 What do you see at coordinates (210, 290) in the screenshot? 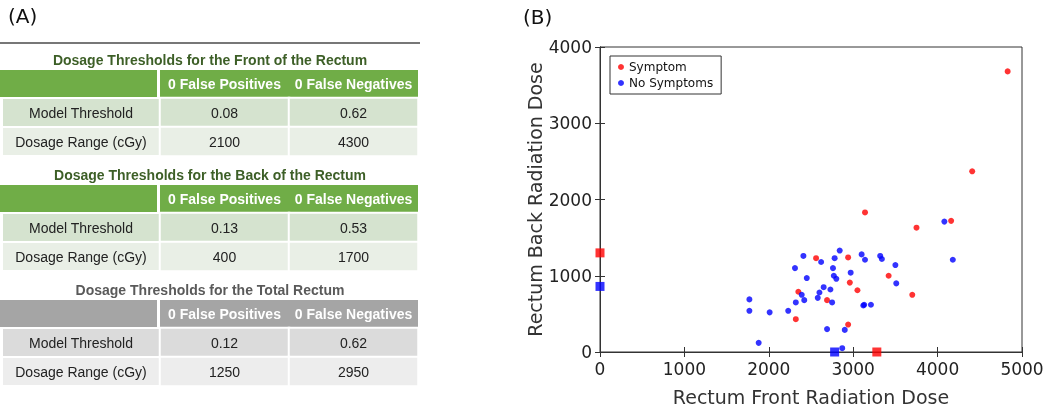
I see `chart-title: Dosage Thresholds for the Total Rectum` at bounding box center [210, 290].